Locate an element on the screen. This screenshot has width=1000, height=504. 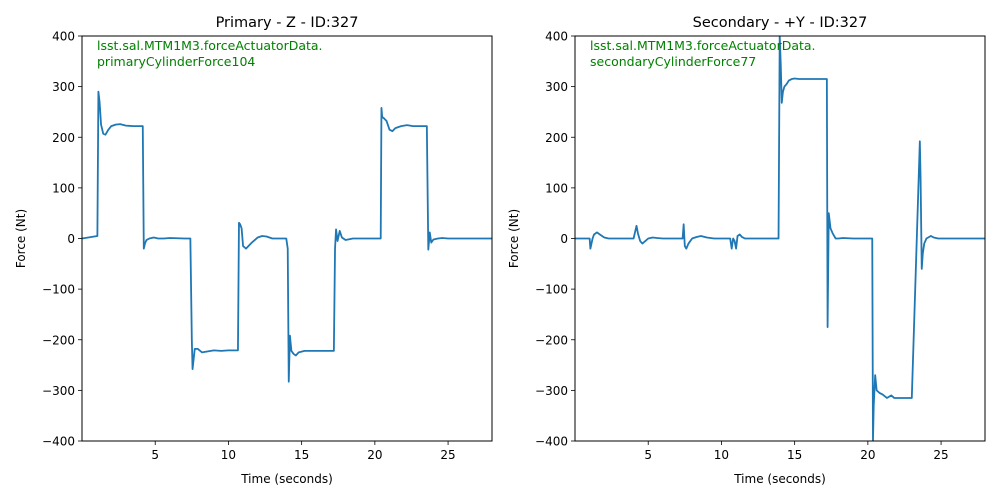
chart-title: Primary - Z - ID:327 is located at coordinates (287, 23).